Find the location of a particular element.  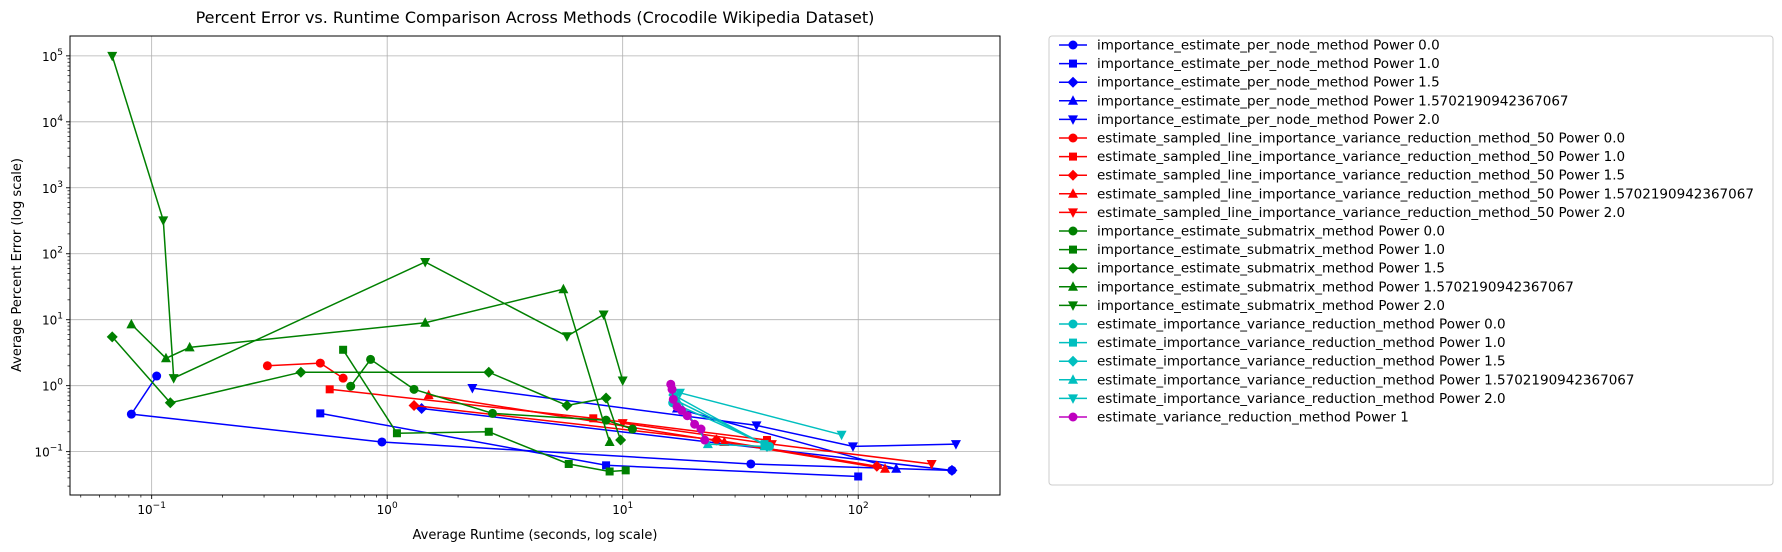

y-tick-label: 10⁰ is located at coordinates (52, 386).